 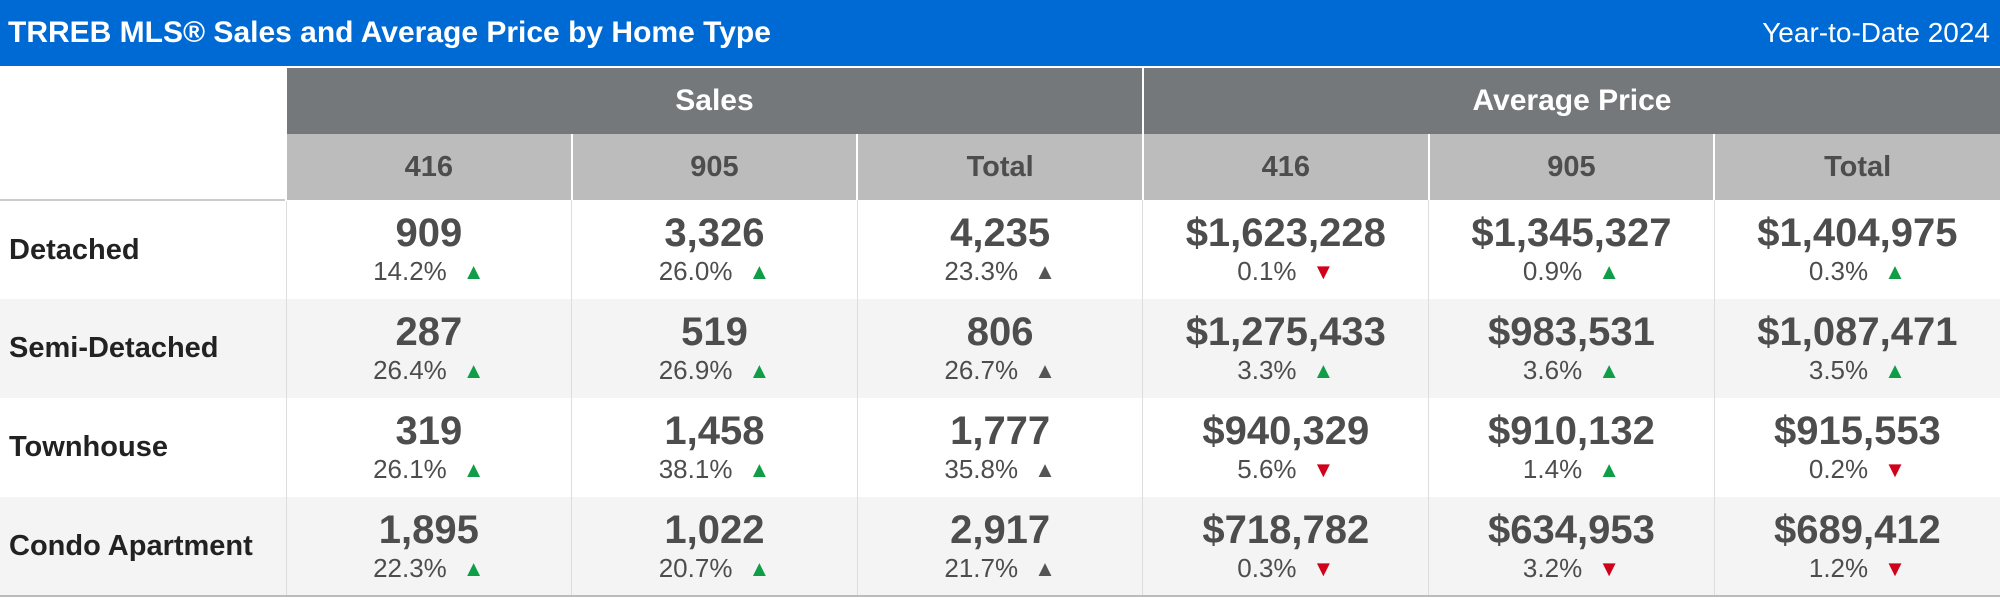 I want to click on cell-change: 22.3% ▲, so click(x=429, y=568).